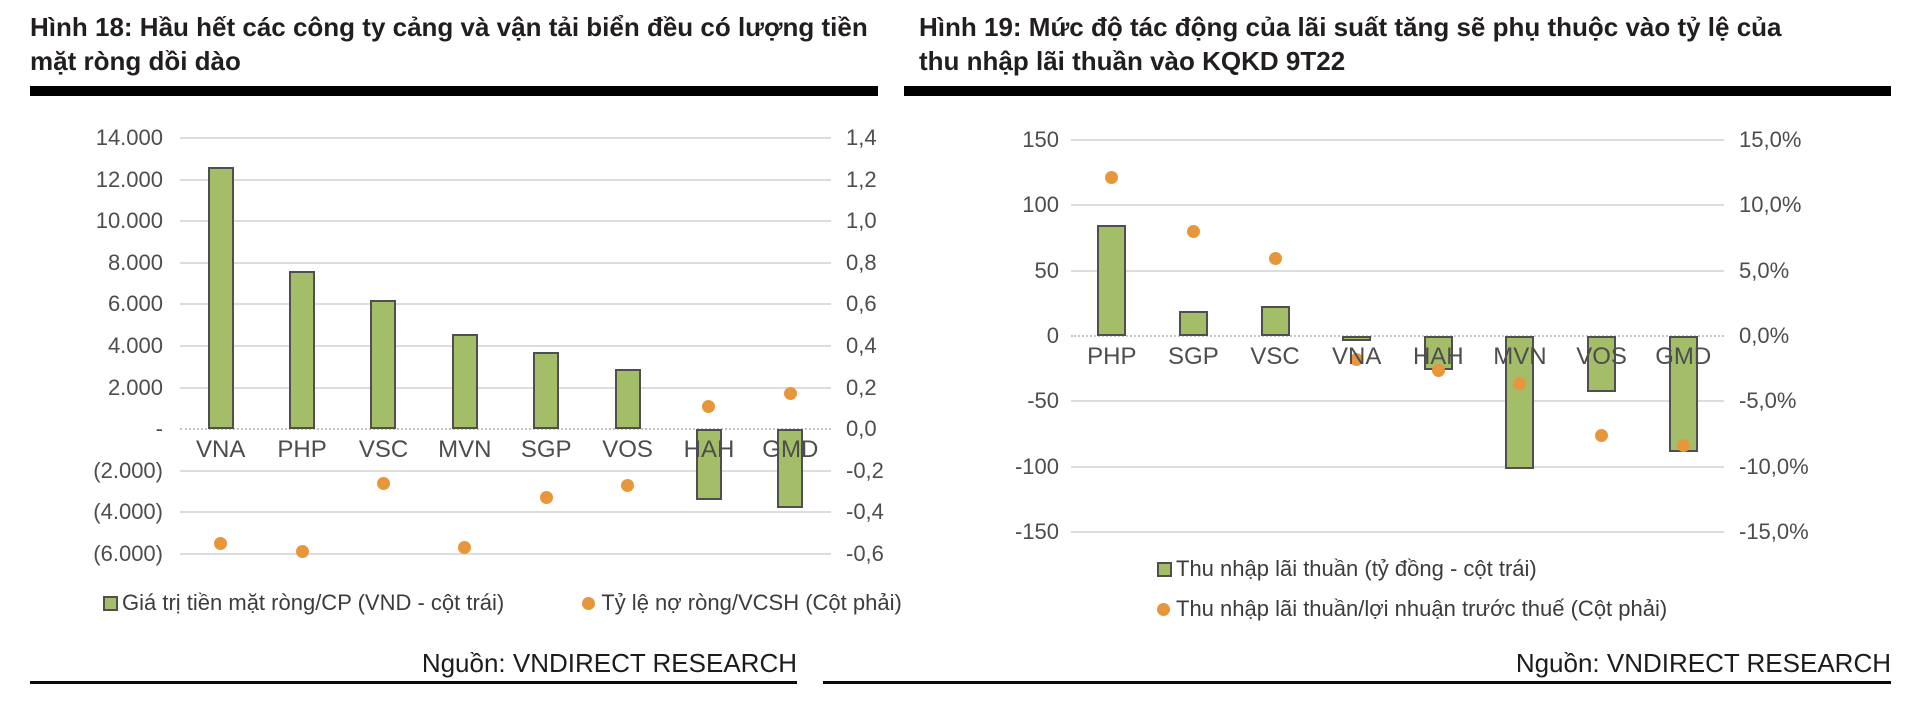 The height and width of the screenshot is (718, 1926). What do you see at coordinates (128, 512) in the screenshot?
I see `left-axis-tick-label: (4.000)` at bounding box center [128, 512].